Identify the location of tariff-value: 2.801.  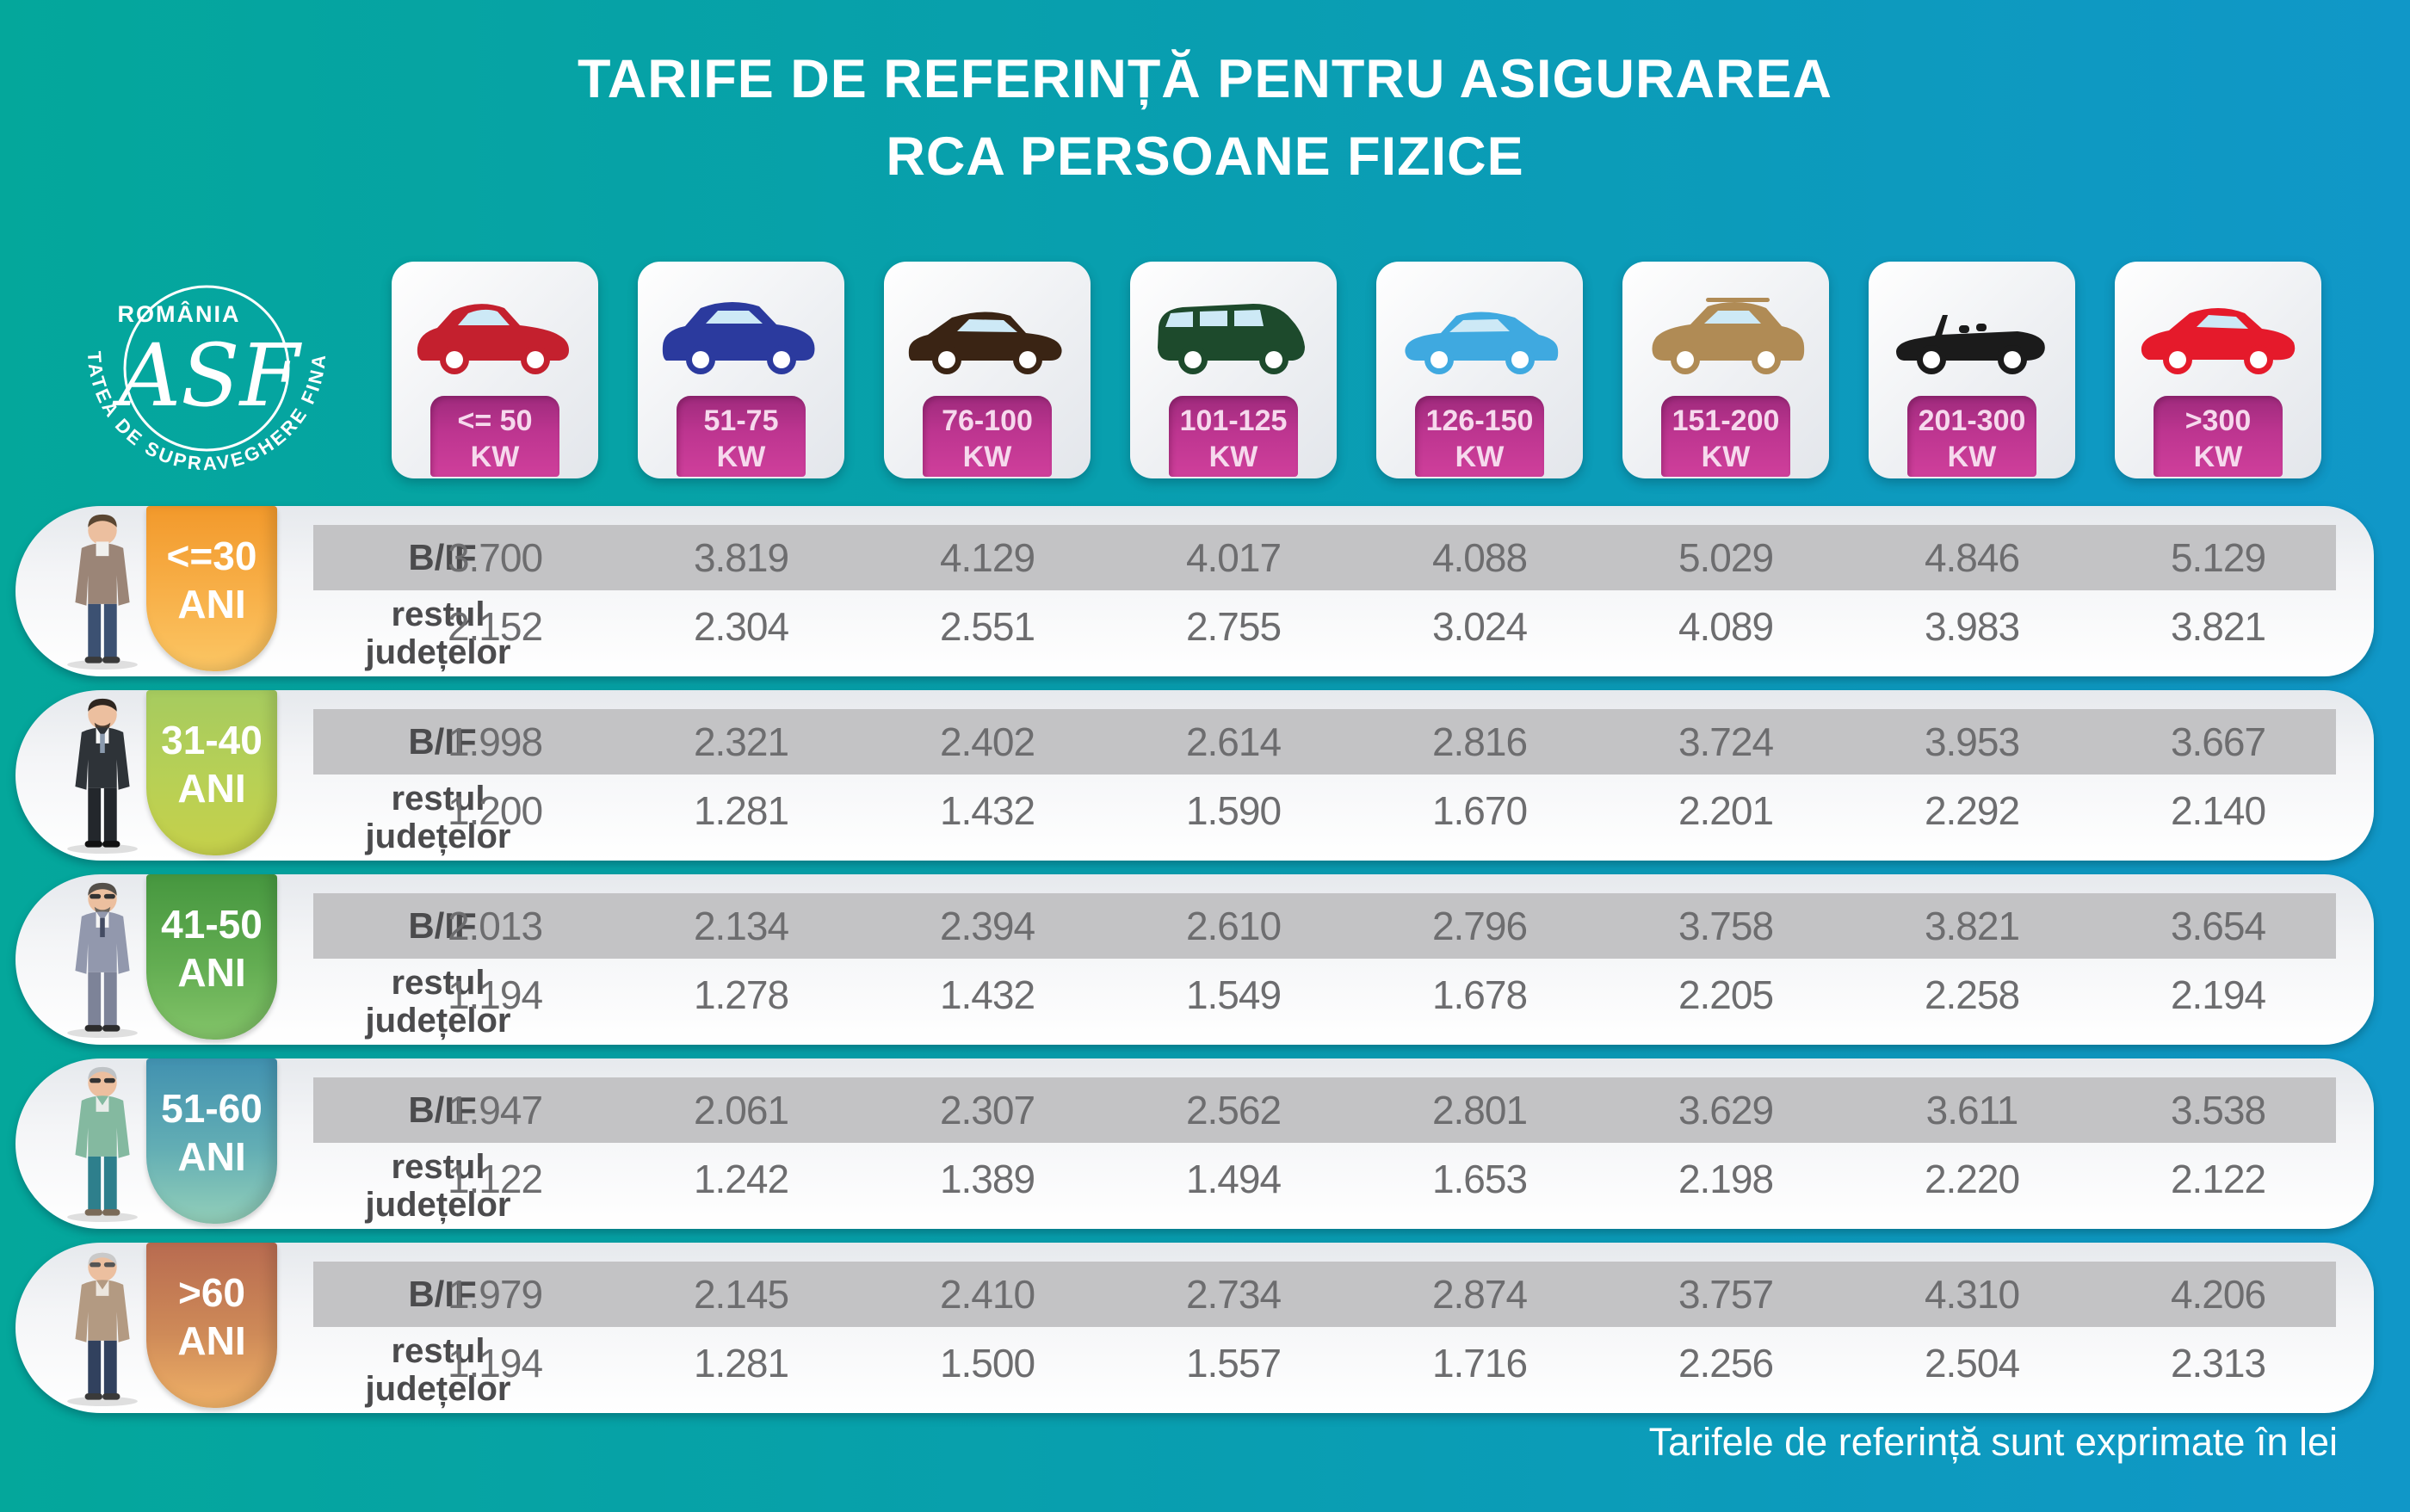
(1480, 1110).